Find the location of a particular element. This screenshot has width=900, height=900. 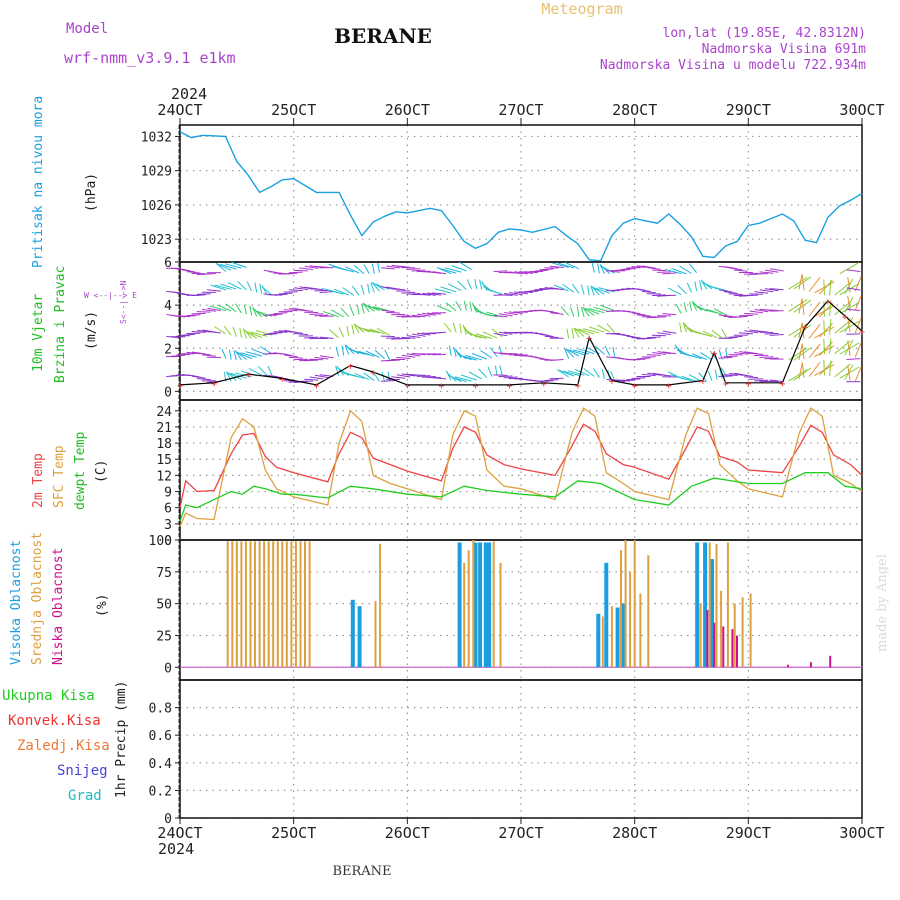

cloud-high-label: Visoka Oblacnost is located at coordinates (16, 602).